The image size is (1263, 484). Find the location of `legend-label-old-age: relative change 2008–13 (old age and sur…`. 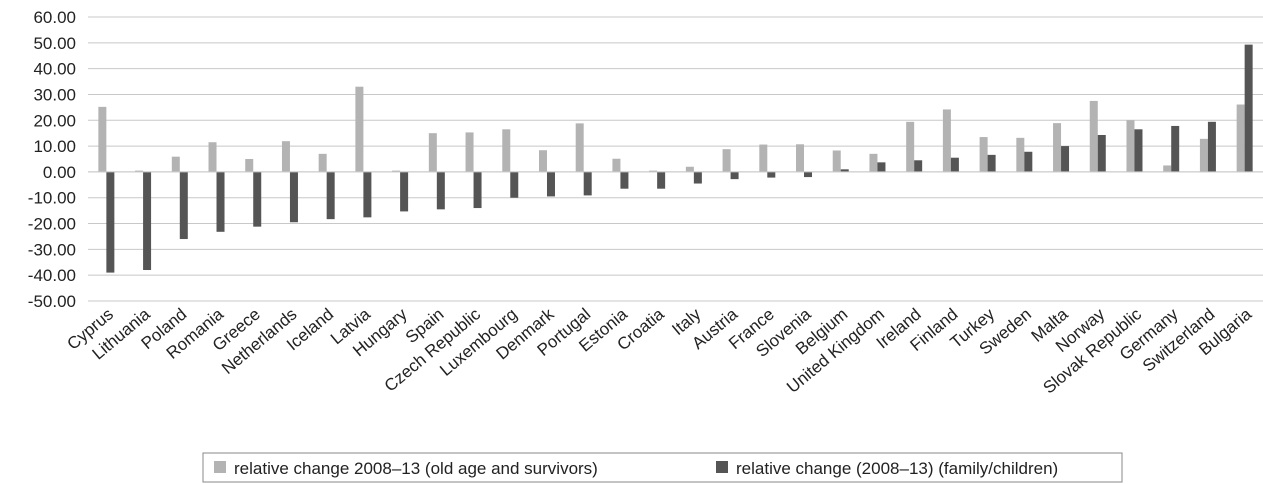

legend-label-old-age: relative change 2008–13 (old age and sur… is located at coordinates (416, 468).